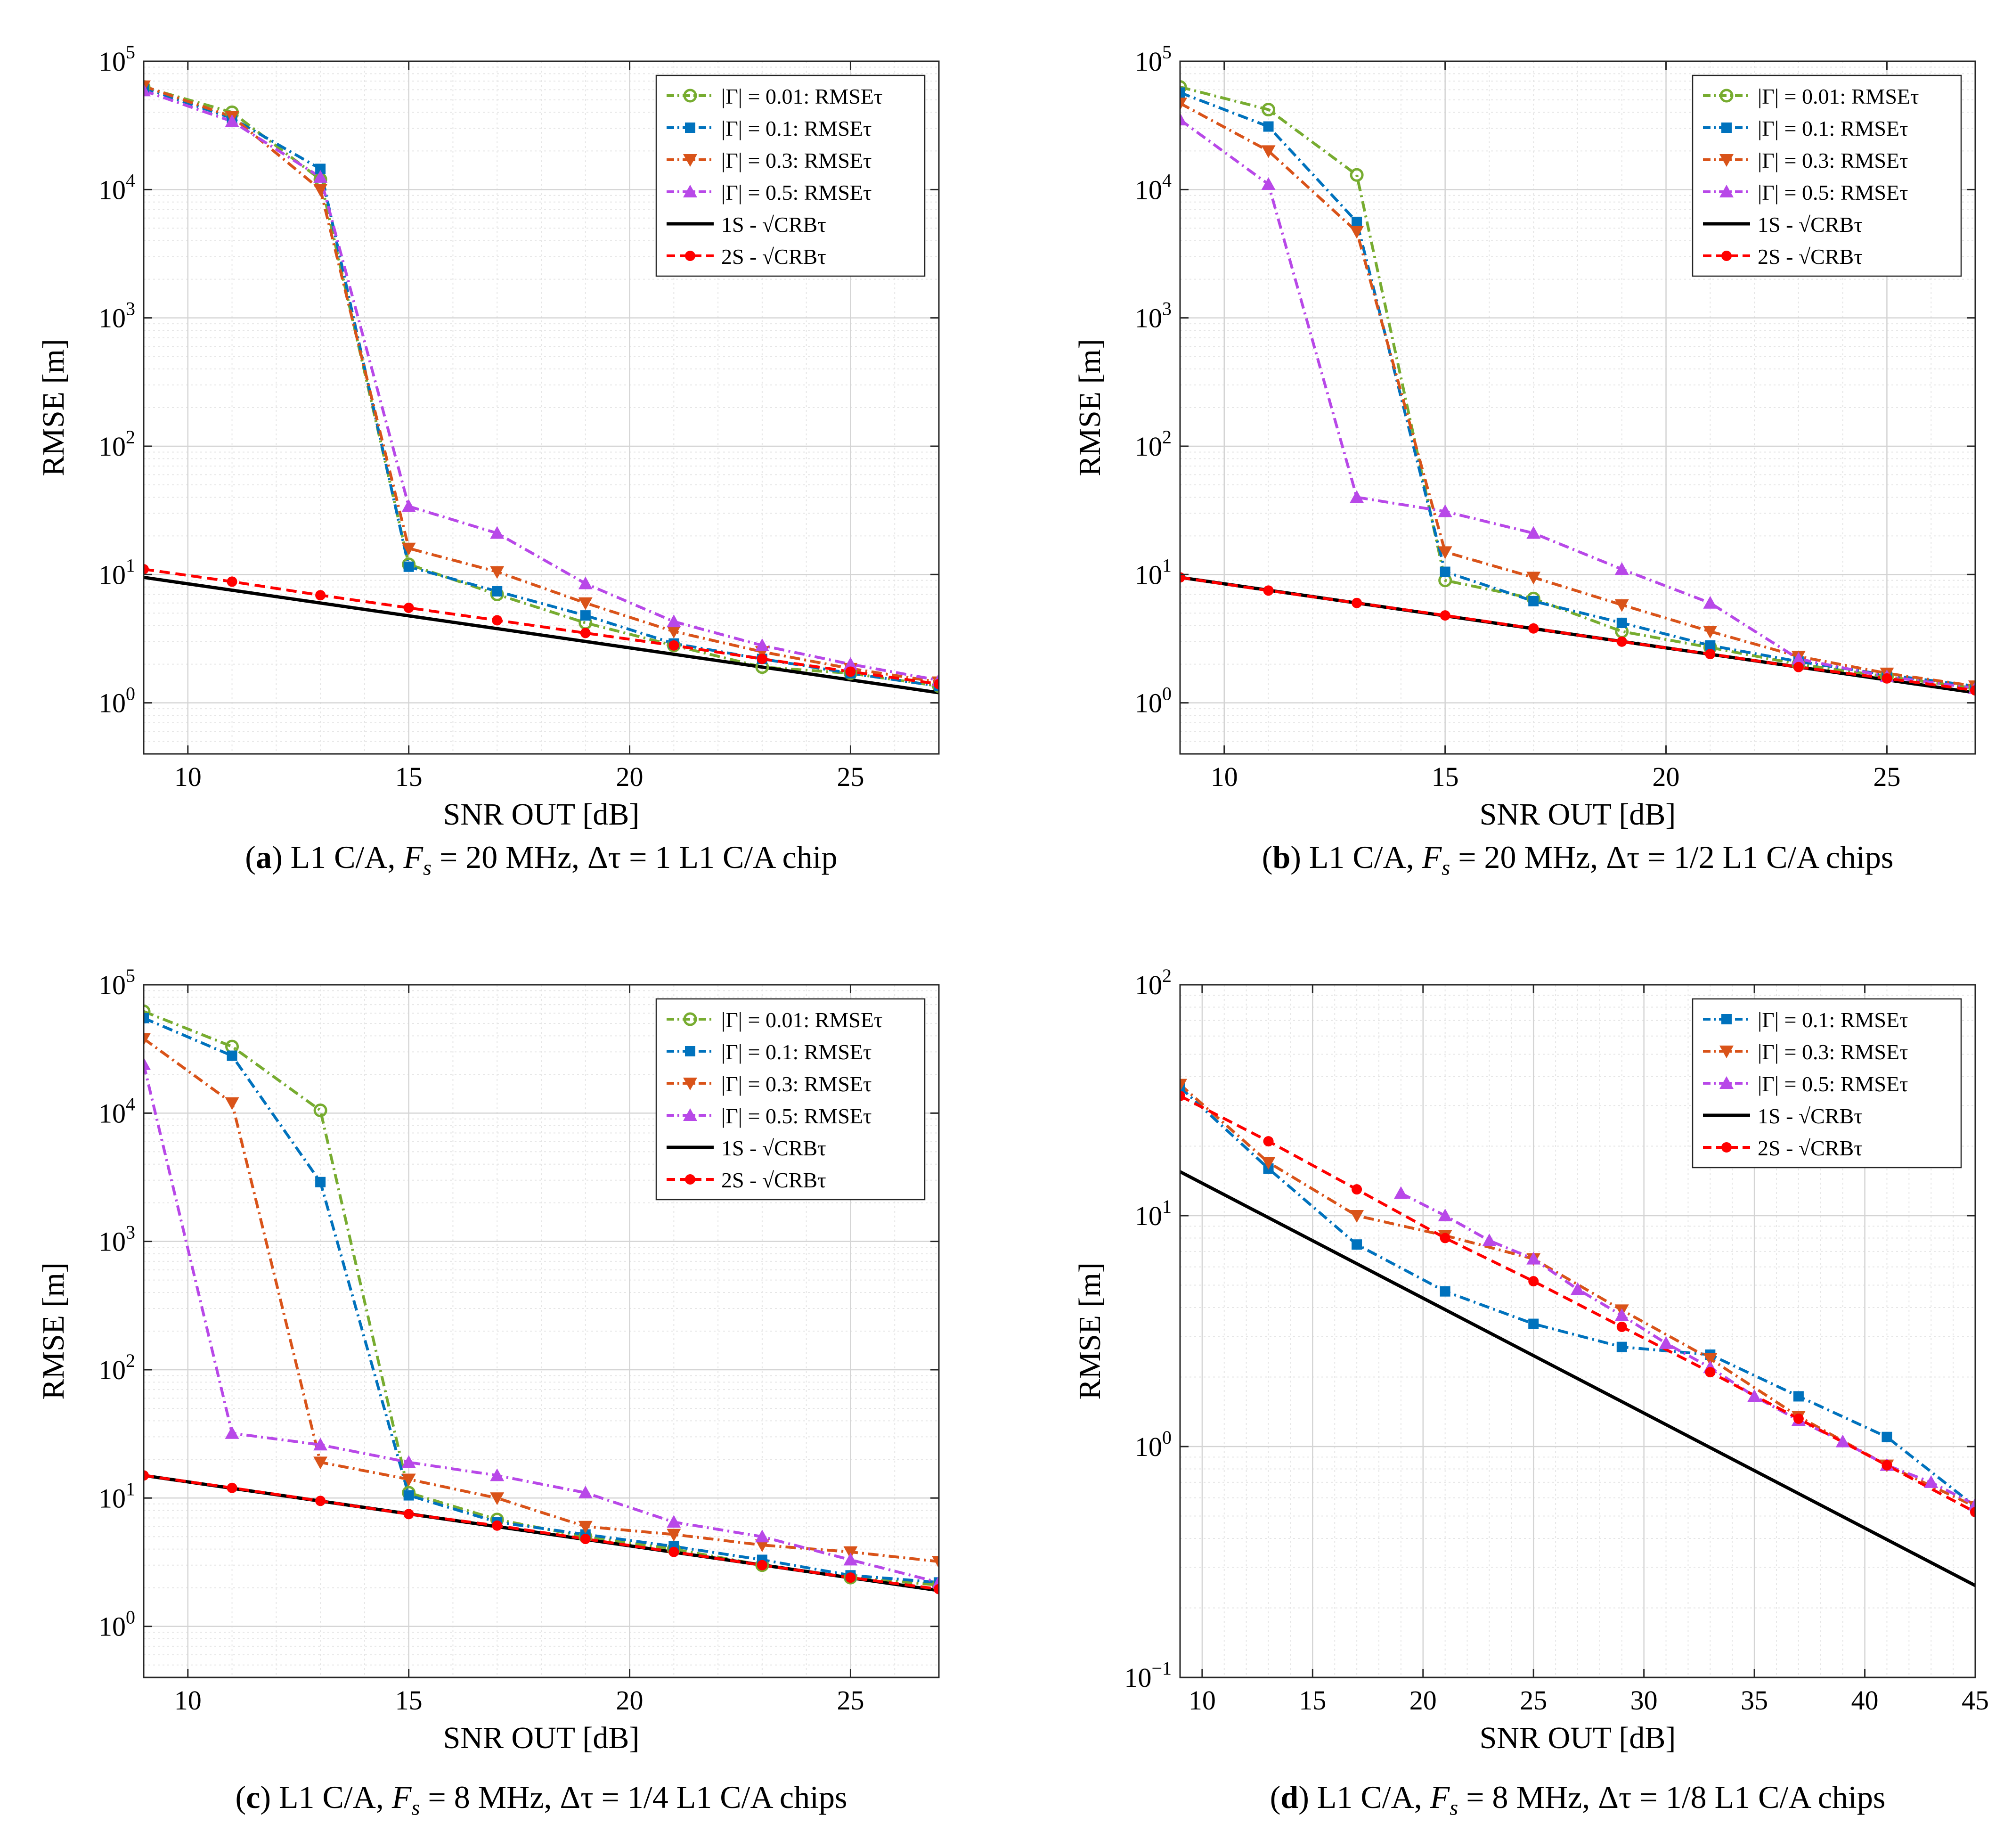 The width and height of the screenshot is (2012, 1848). I want to click on legend-box, so click(791, 175).